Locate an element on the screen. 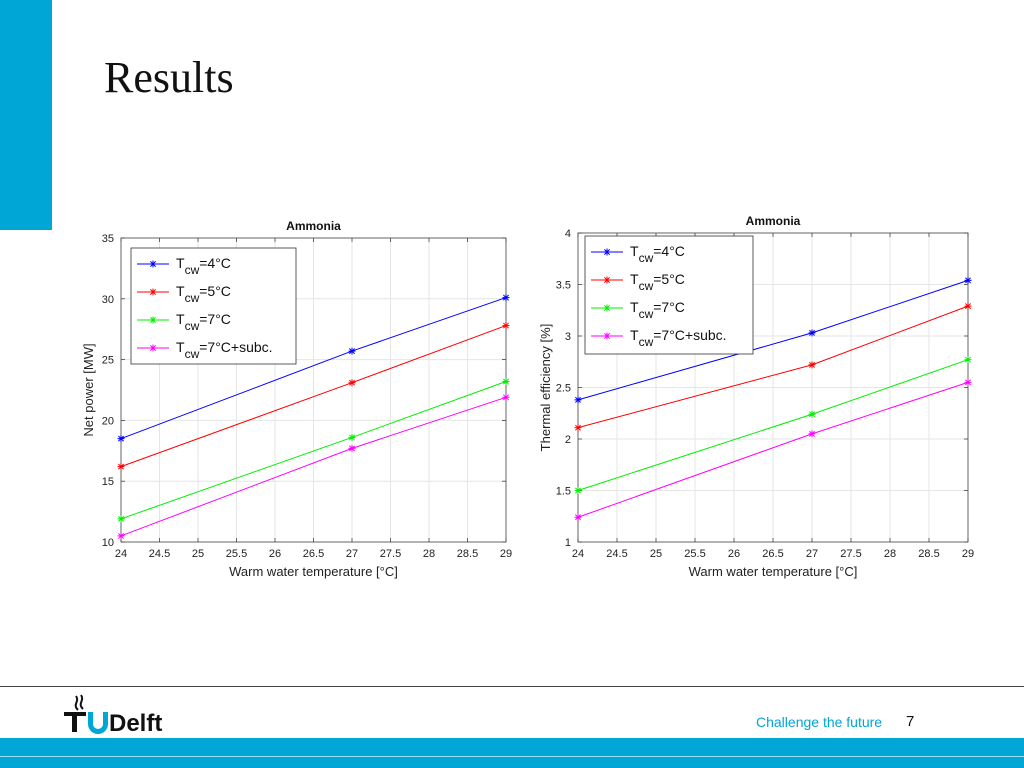 The image size is (1024, 768). y-axis-label: Net power [MW] is located at coordinates (88, 389).